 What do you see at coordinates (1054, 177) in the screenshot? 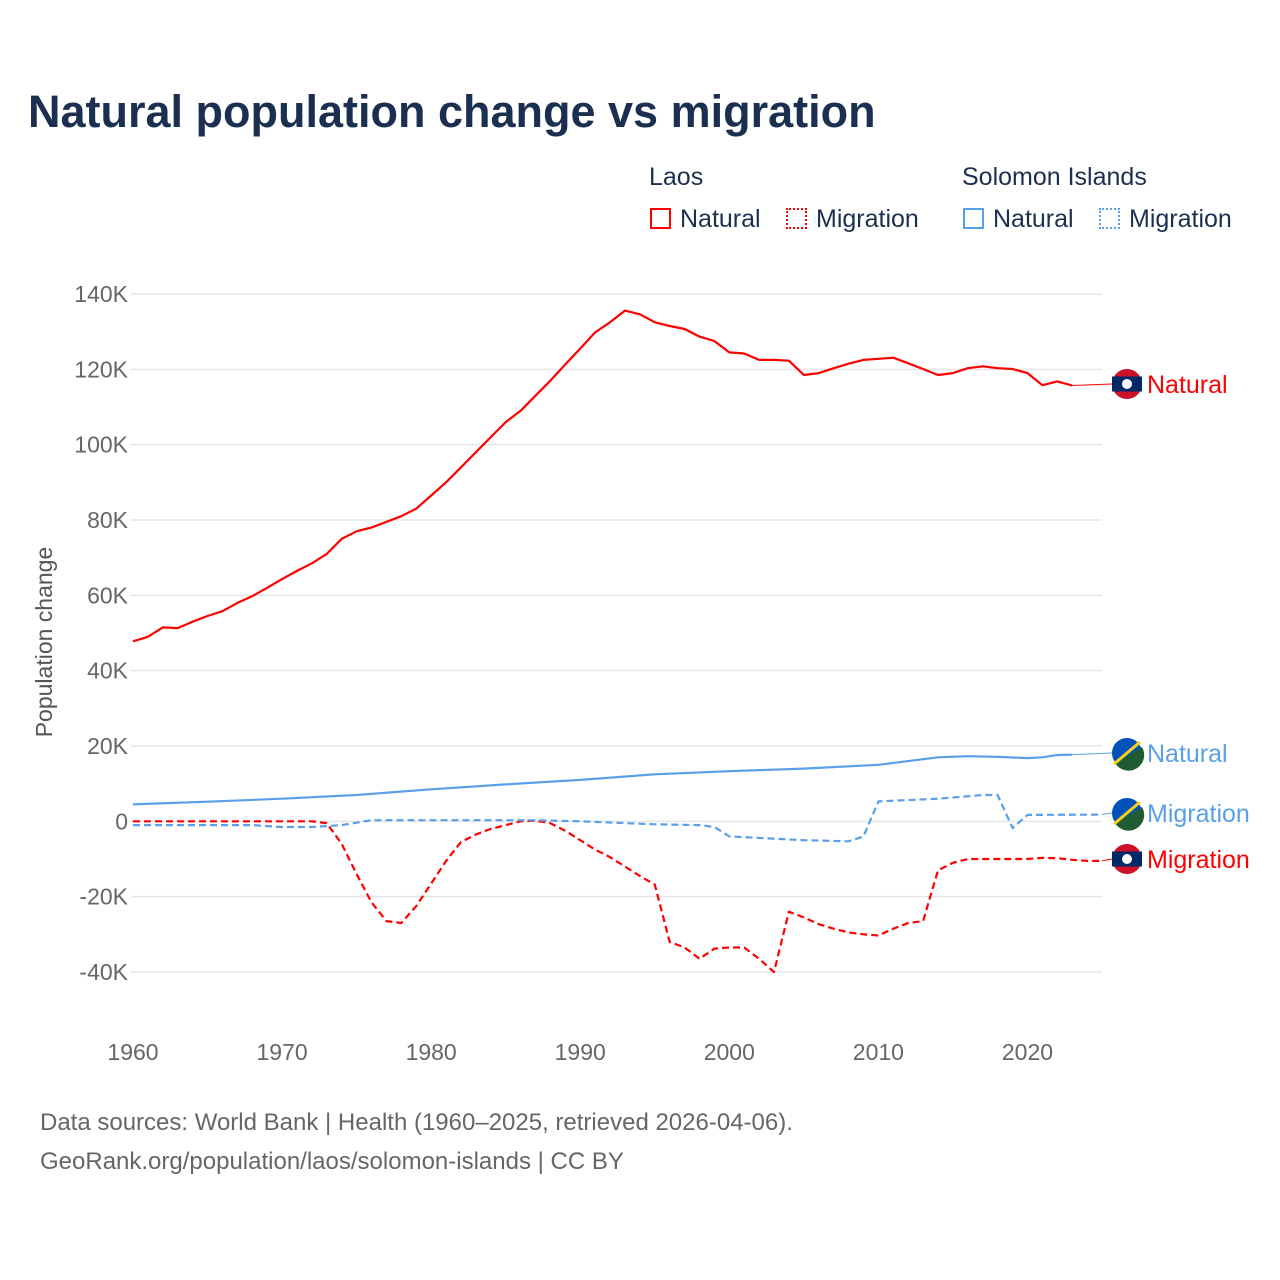
I see `legend-group-solomon: Solomon Islands` at bounding box center [1054, 177].